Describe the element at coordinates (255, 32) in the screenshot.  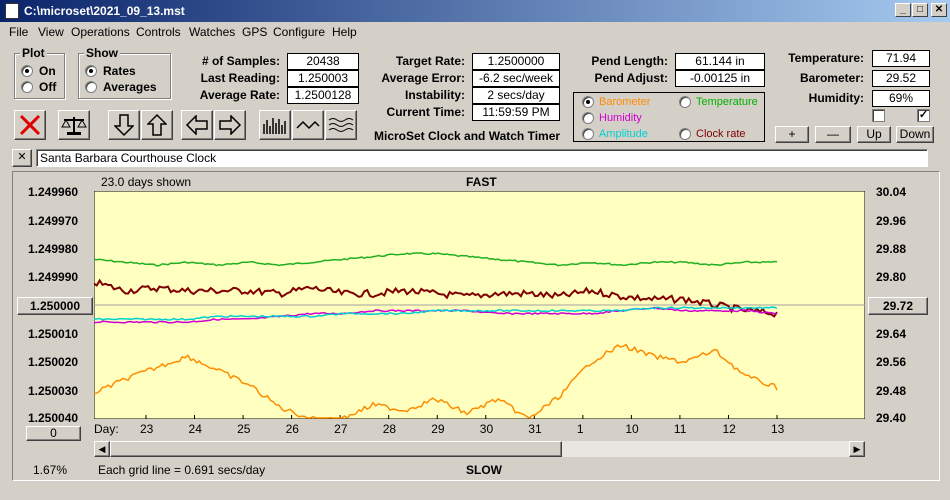
I see `menu-gps: GPS` at that location.